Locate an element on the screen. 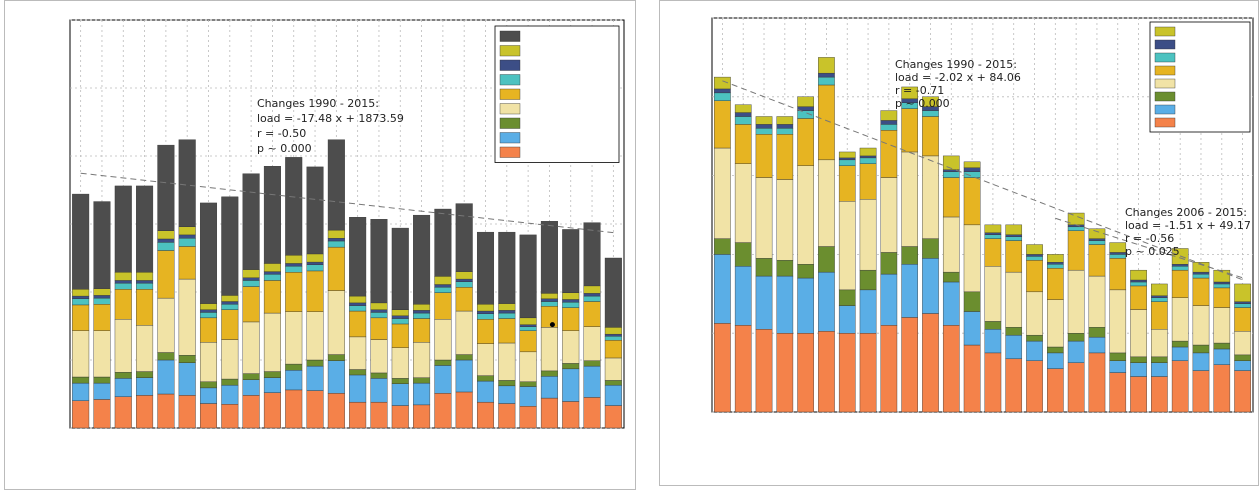  nitrogen-annotation-line-3: r = -0.50 is located at coordinates (281, 133).